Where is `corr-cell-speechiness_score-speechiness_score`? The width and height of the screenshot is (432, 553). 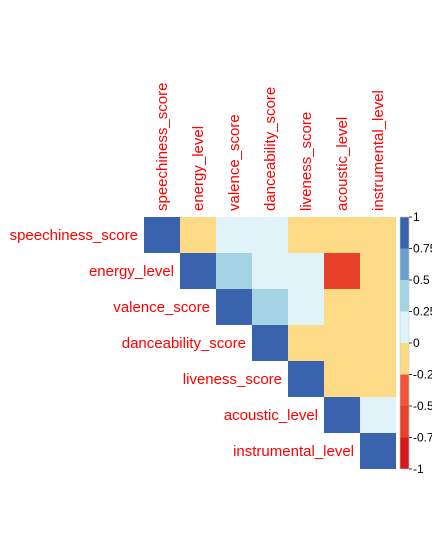 corr-cell-speechiness_score-speechiness_score is located at coordinates (162, 235).